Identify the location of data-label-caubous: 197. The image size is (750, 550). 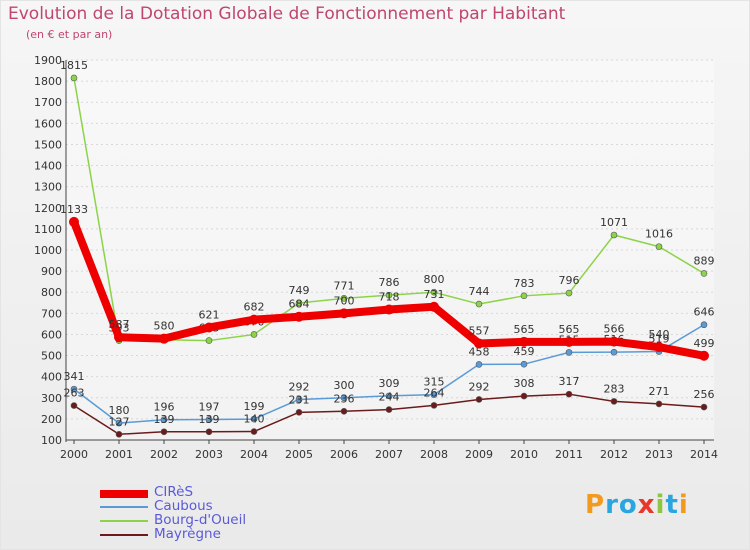
(209, 407).